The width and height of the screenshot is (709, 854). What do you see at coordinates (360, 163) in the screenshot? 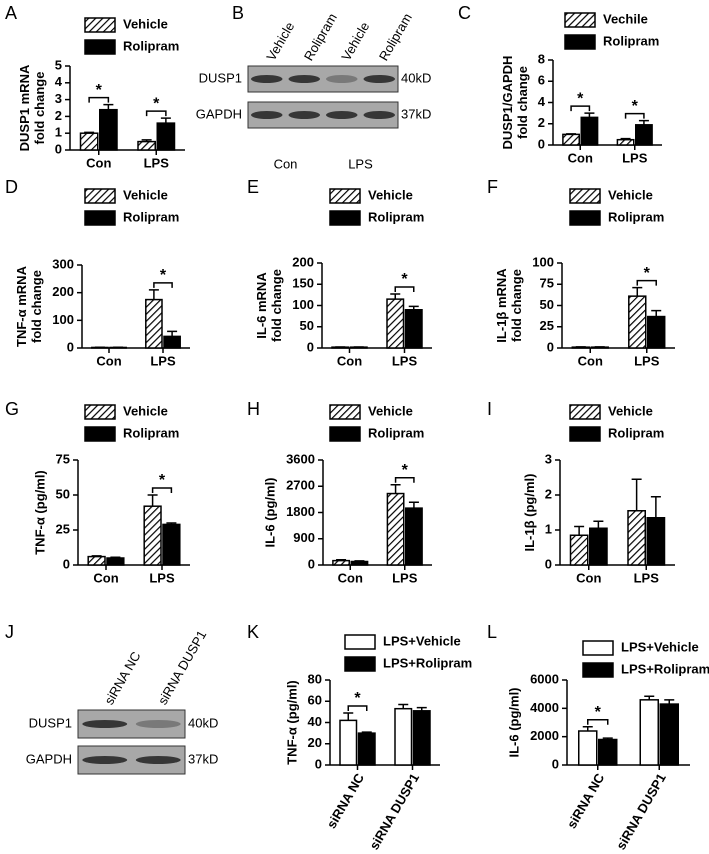
I see `group-label: LPS` at bounding box center [360, 163].